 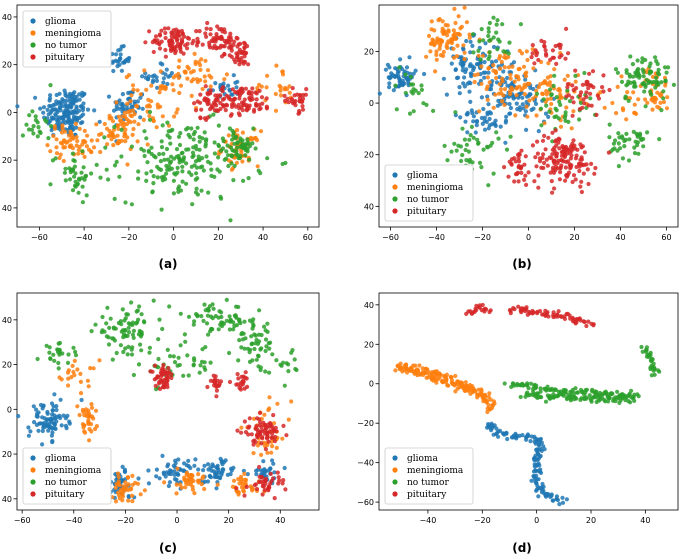 What do you see at coordinates (365, 502) in the screenshot?
I see `panel-d-ytick-label: −60` at bounding box center [365, 502].